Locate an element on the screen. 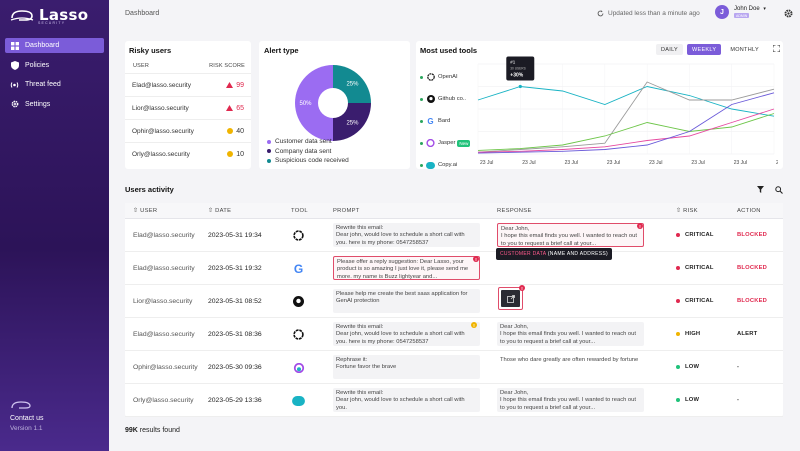 The width and height of the screenshot is (800, 451). tooltip-highlight: CUSTOMER DATA is located at coordinates (523, 254).